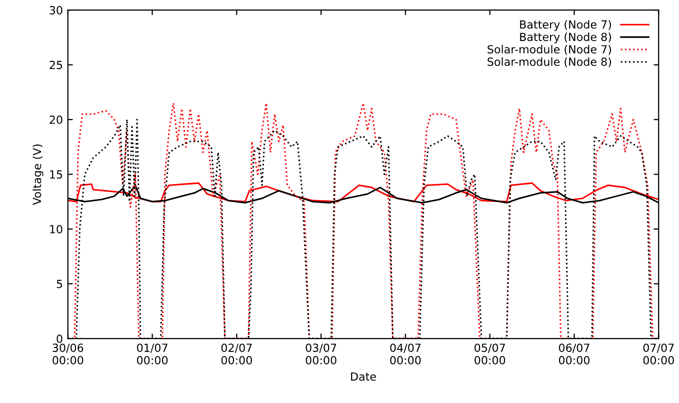 The width and height of the screenshot is (679, 403). What do you see at coordinates (56, 65) in the screenshot?
I see `y-tick-label: 25` at bounding box center [56, 65].